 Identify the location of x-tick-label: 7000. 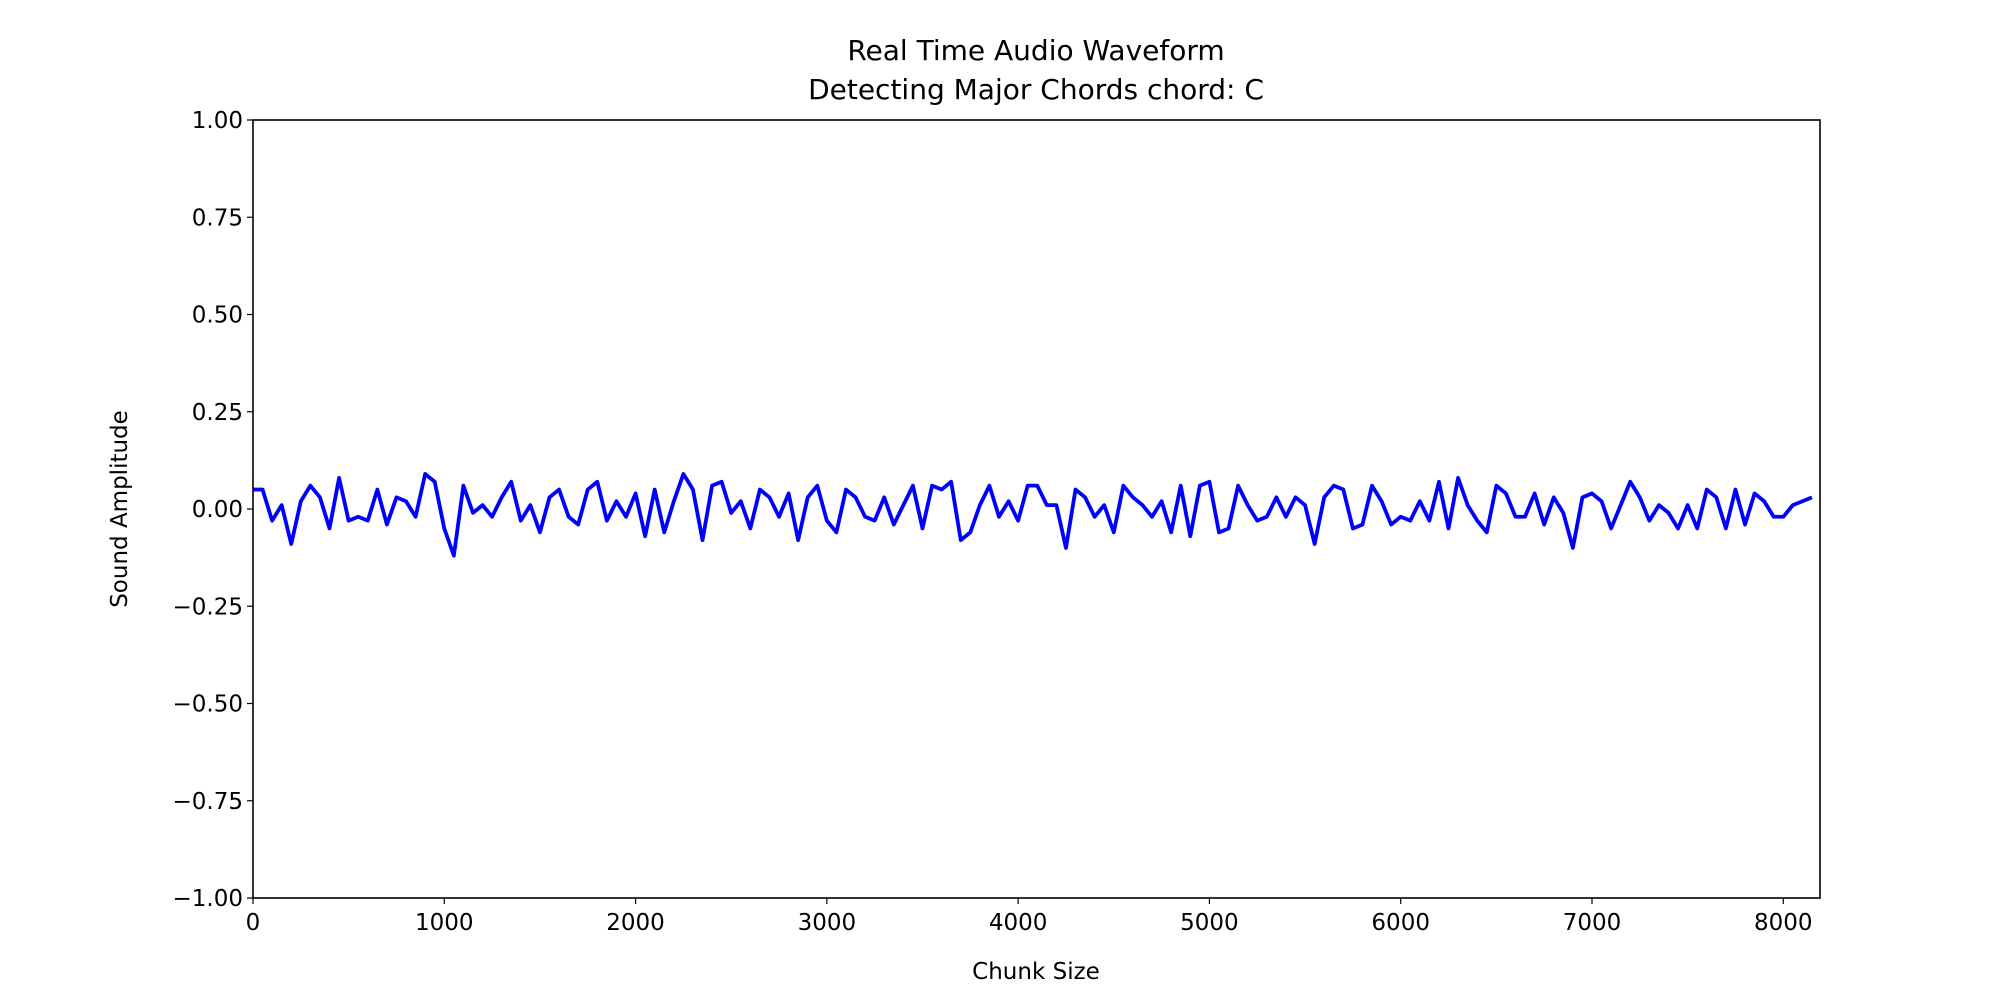
(1592, 923).